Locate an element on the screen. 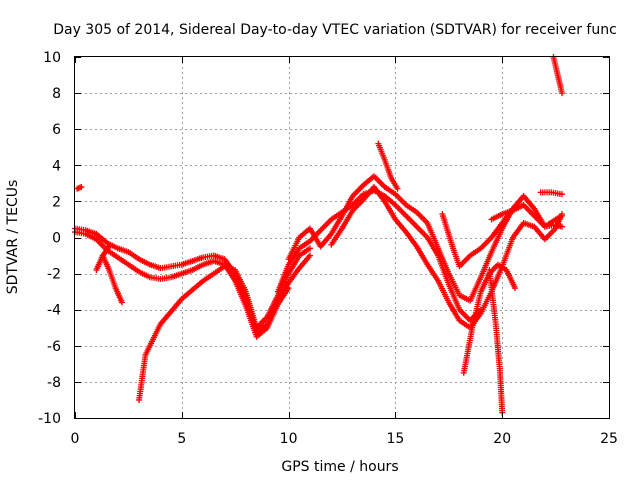 The height and width of the screenshot is (480, 640). y-tick-label: -4 is located at coordinates (54, 311).